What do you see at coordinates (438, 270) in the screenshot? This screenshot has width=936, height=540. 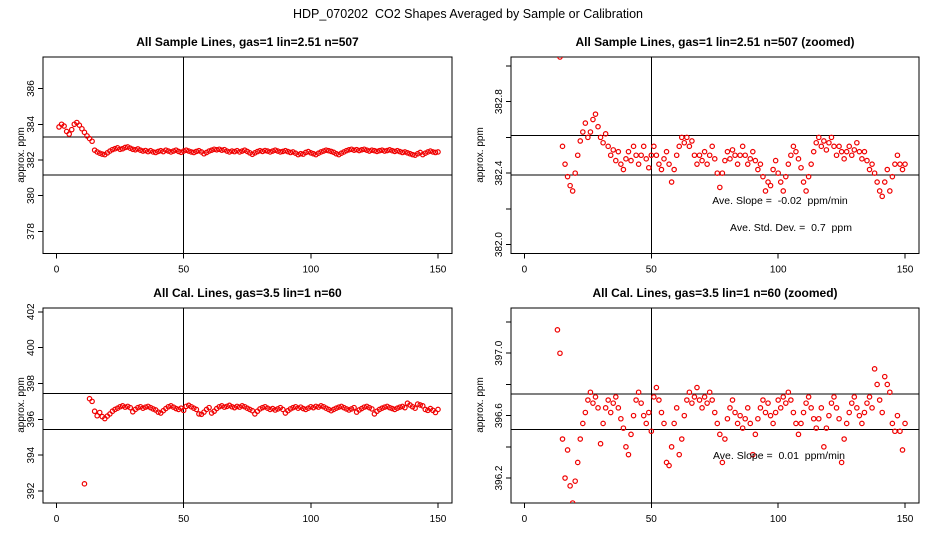 I see `x-tick-label: 150` at bounding box center [438, 270].